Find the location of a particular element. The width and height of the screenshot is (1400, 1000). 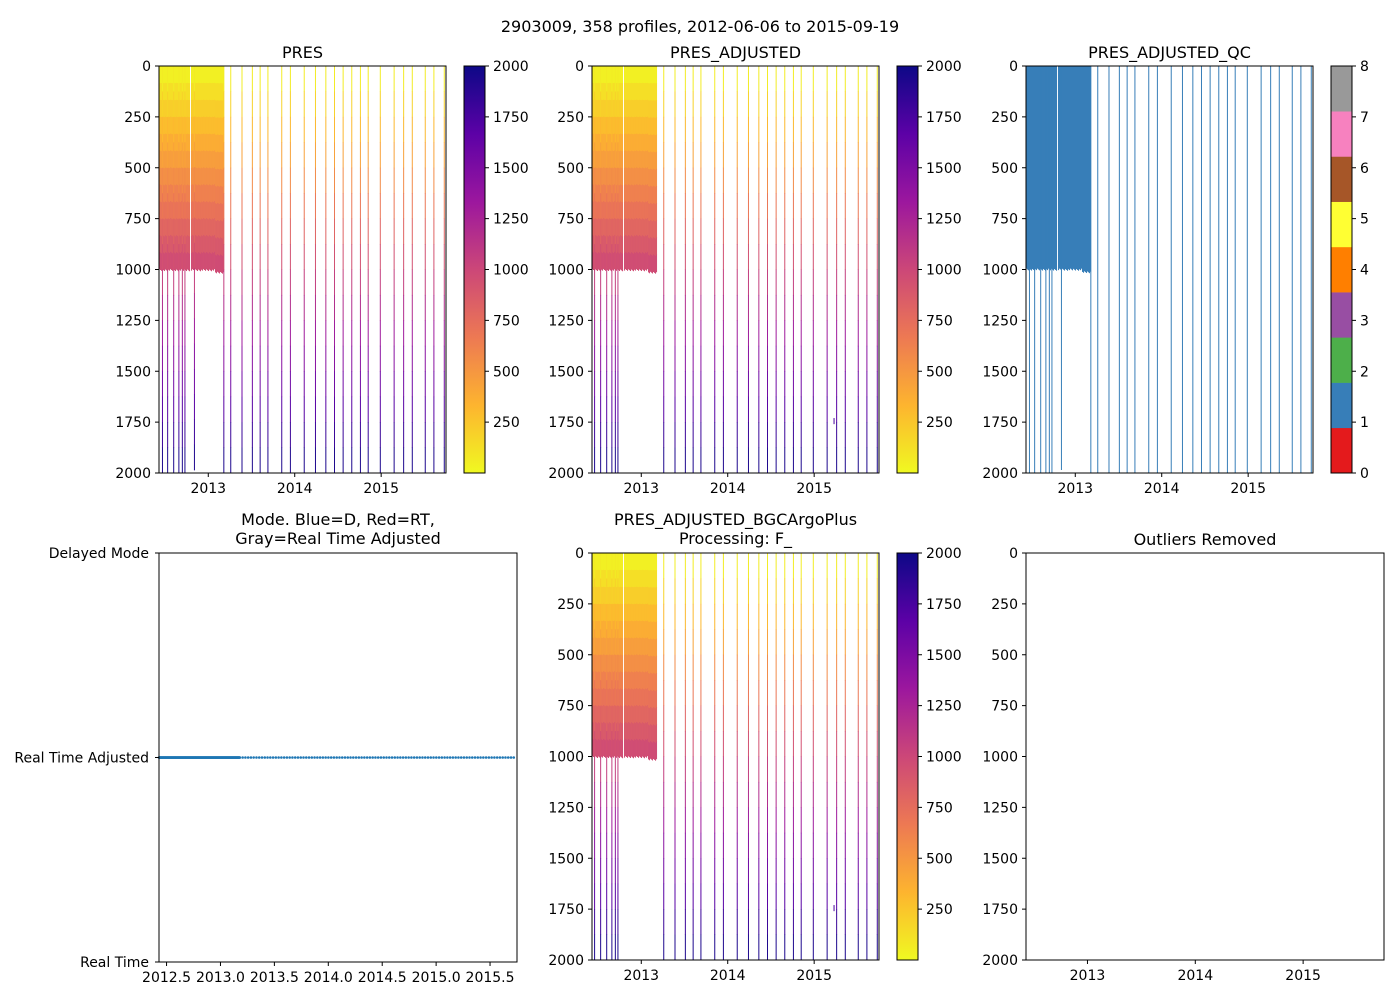

colorbar-tick-label: 2000 is located at coordinates (944, 554).